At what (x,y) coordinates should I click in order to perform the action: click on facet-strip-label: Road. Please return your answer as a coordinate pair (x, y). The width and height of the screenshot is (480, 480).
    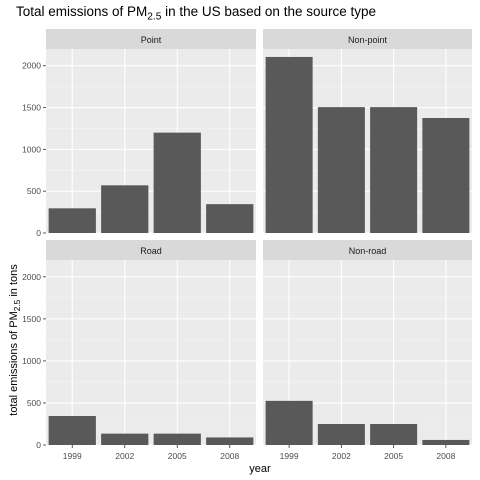
    Looking at the image, I should click on (151, 251).